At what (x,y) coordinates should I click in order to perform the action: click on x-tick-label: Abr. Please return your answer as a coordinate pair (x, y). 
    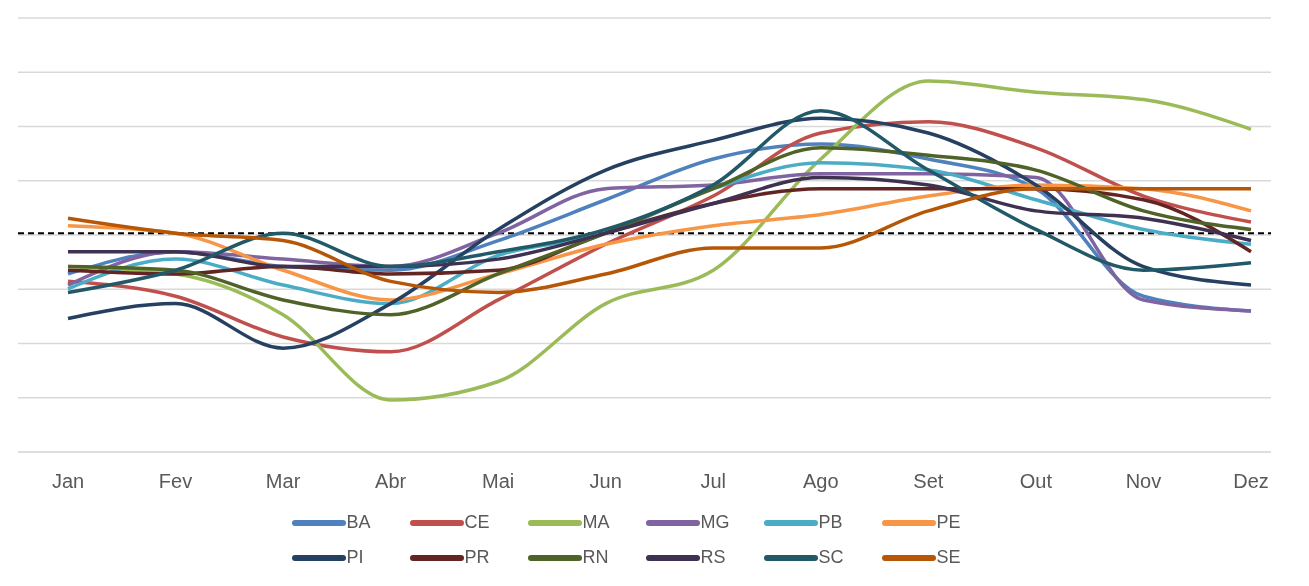
    Looking at the image, I should click on (391, 481).